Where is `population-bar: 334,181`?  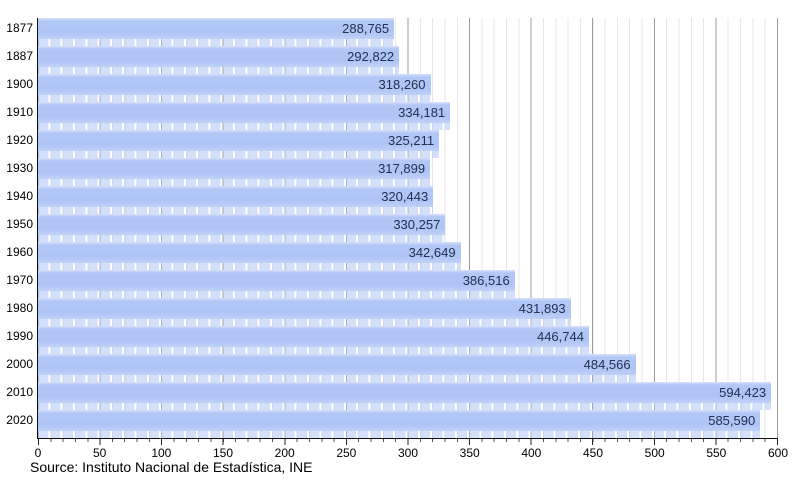 population-bar: 334,181 is located at coordinates (244, 116).